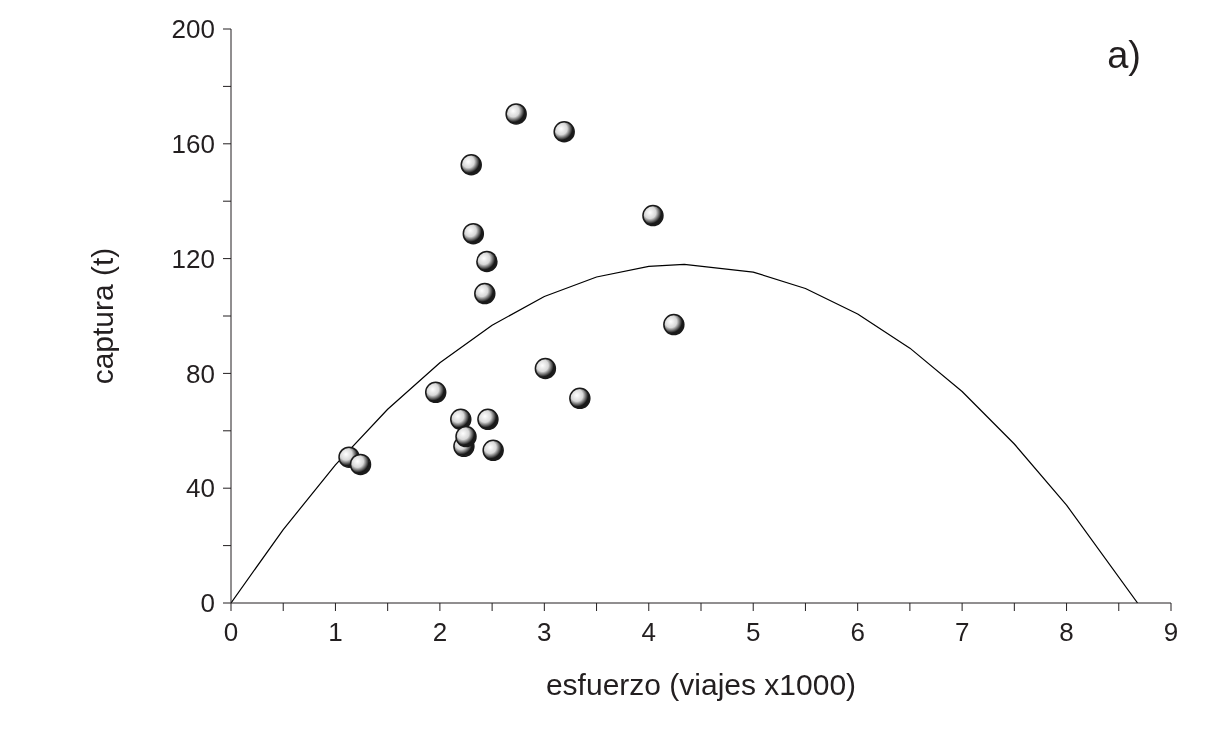 The width and height of the screenshot is (1209, 745). I want to click on x-tick-label: 4, so click(649, 632).